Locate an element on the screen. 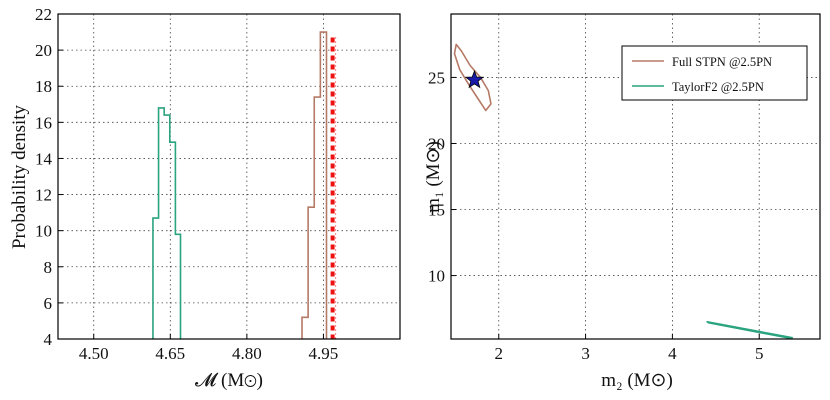 This screenshot has height=400, width=830. contour-xtick-label-0: 2 is located at coordinates (499, 353).